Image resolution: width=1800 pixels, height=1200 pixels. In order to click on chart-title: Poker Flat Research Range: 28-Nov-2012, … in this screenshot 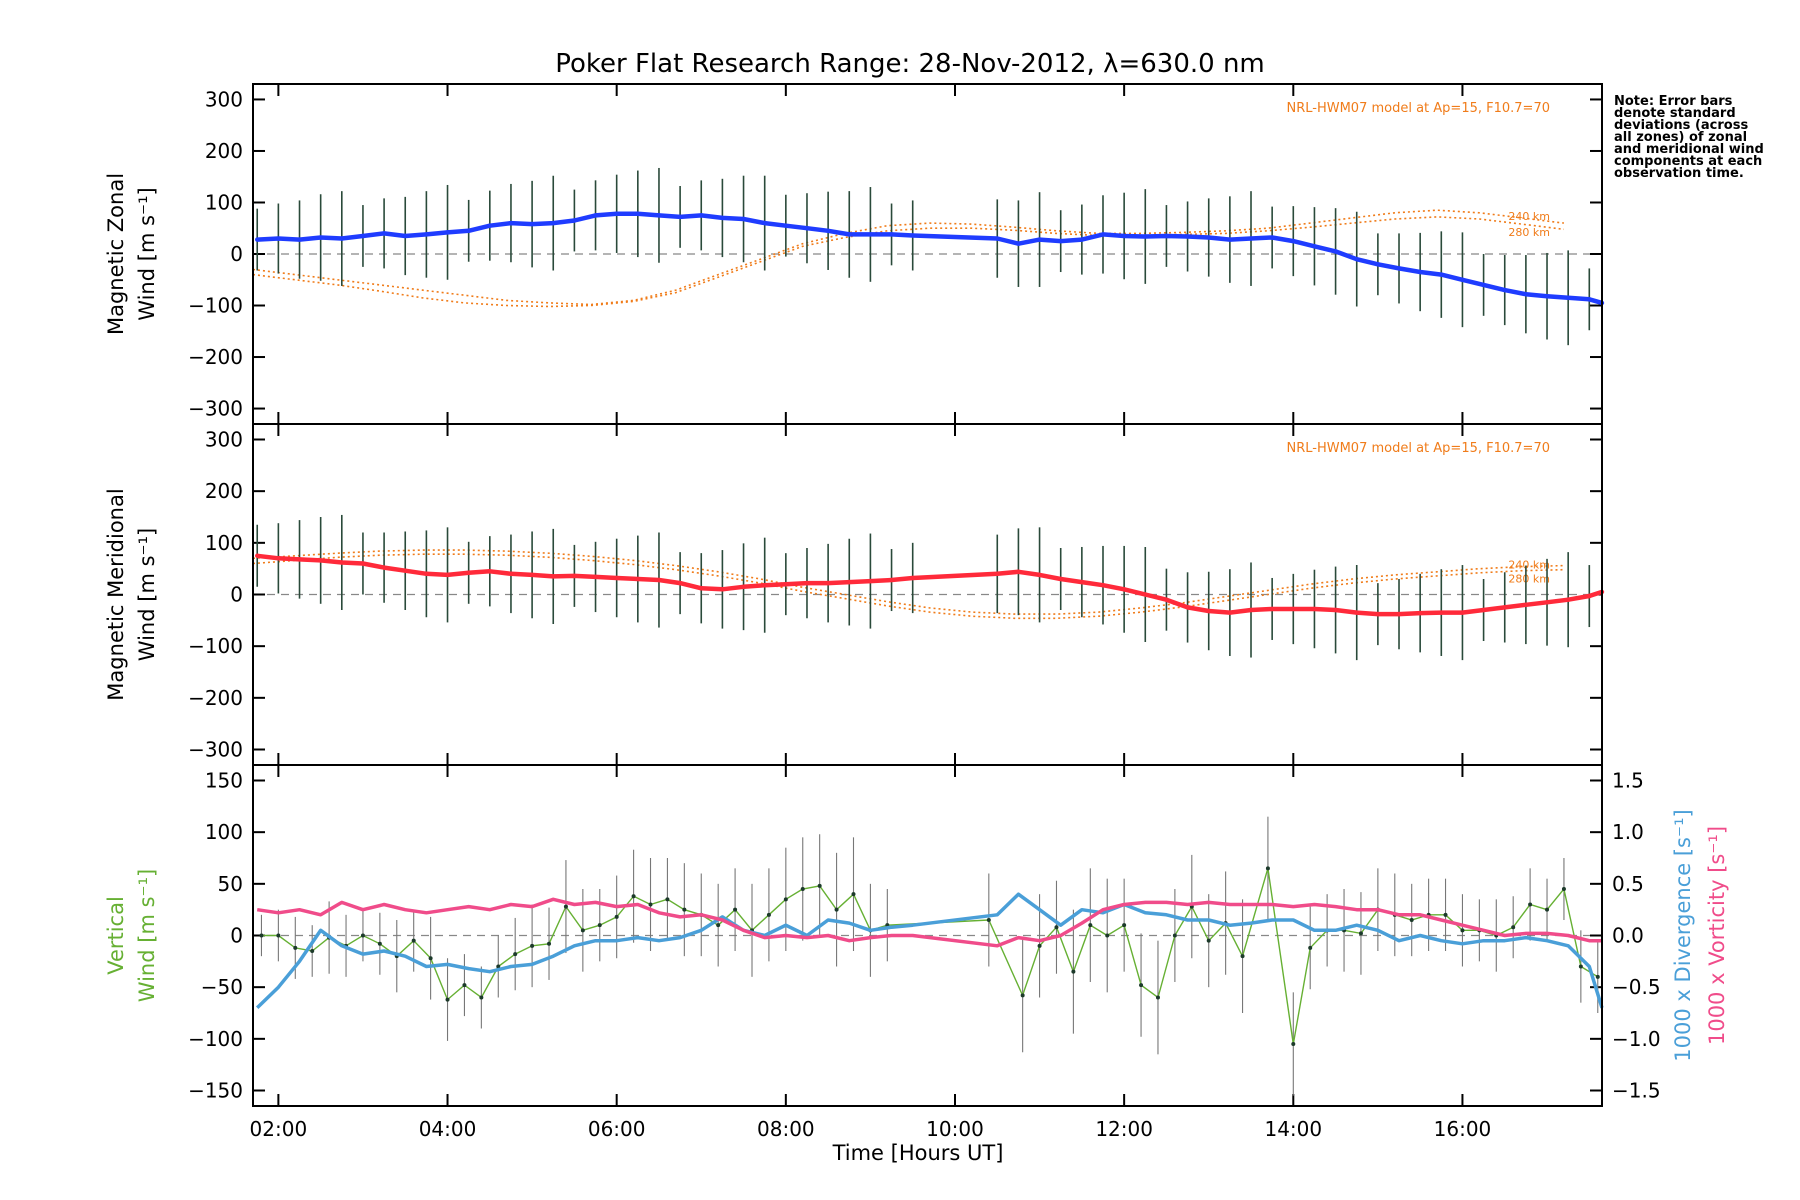, I will do `click(910, 64)`.